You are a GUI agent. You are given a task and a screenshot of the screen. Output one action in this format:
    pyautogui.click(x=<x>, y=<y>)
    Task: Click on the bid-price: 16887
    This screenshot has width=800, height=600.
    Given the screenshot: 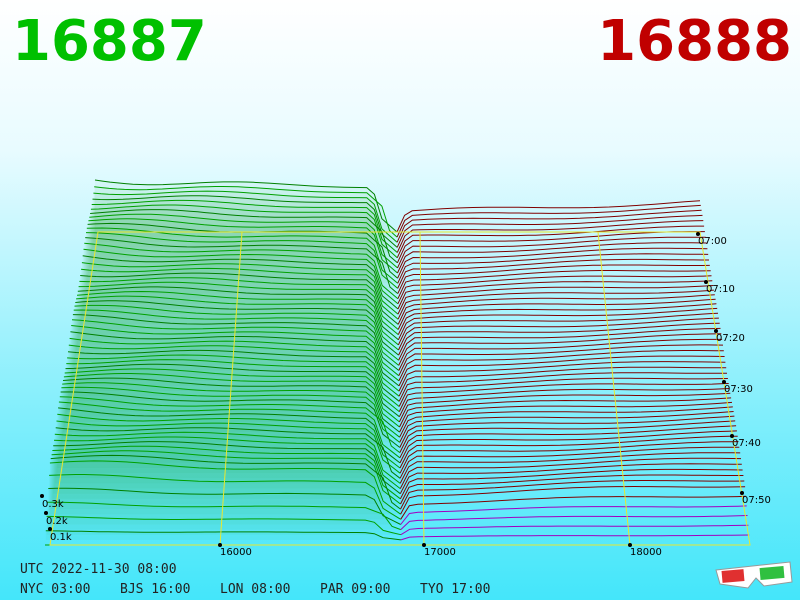 What is the action you would take?
    pyautogui.click(x=109, y=41)
    